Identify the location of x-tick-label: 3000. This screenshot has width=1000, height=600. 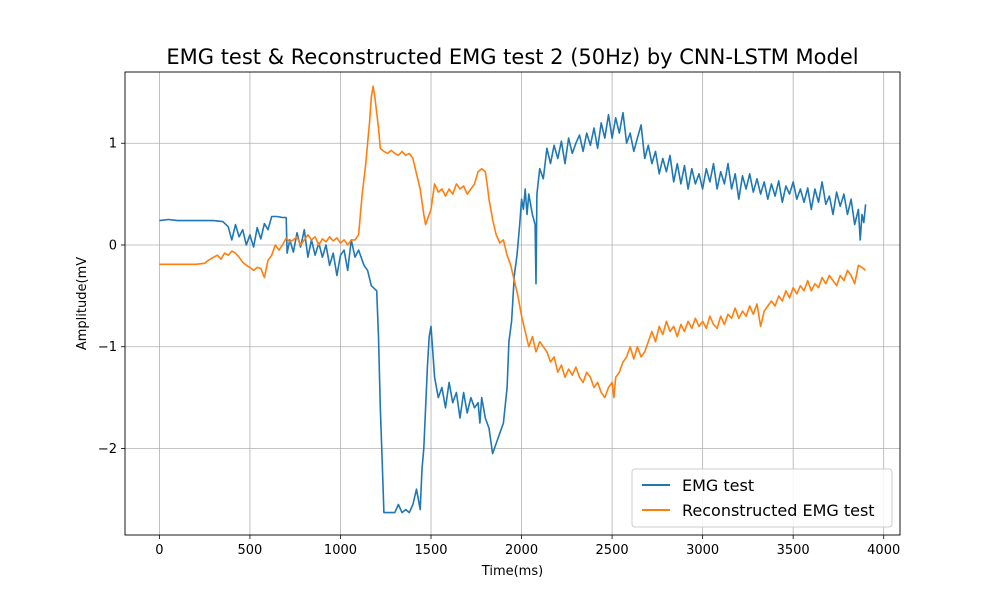
(702, 550).